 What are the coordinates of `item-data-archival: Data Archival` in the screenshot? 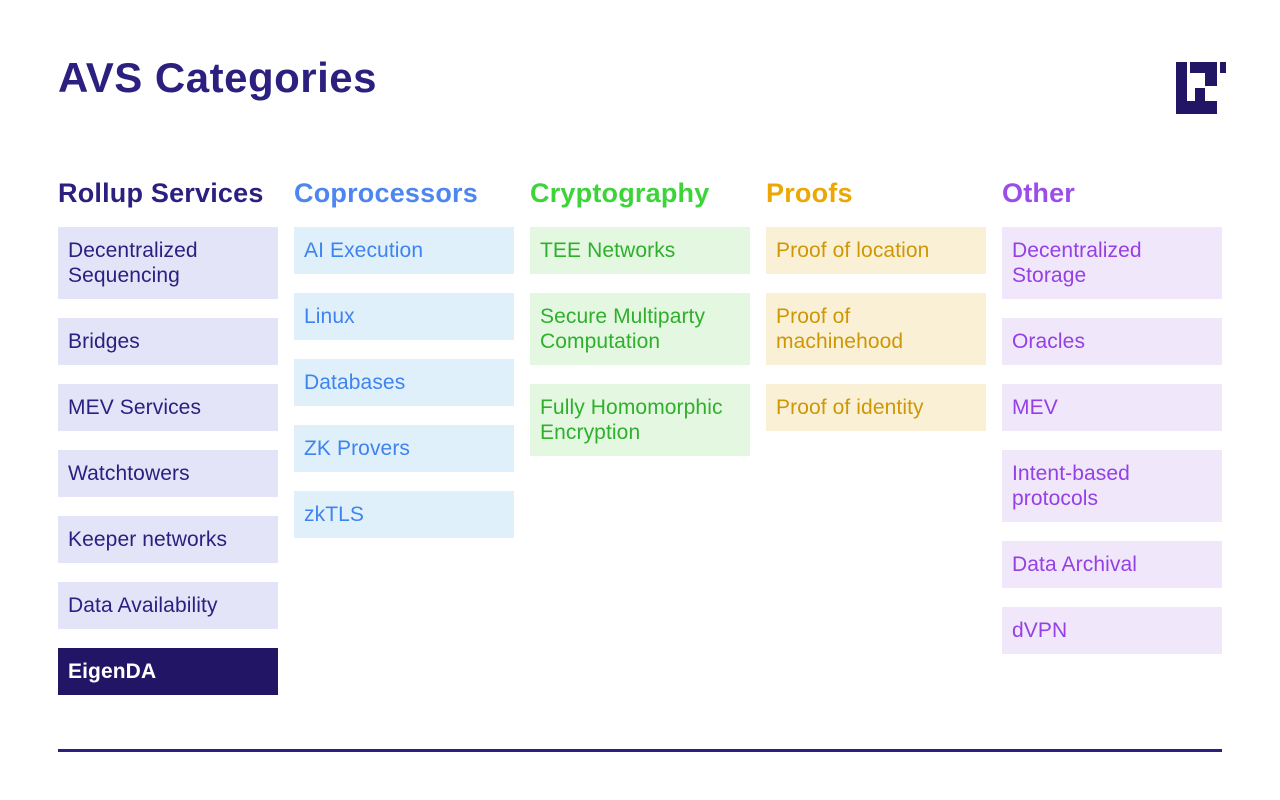 It's located at (1112, 564).